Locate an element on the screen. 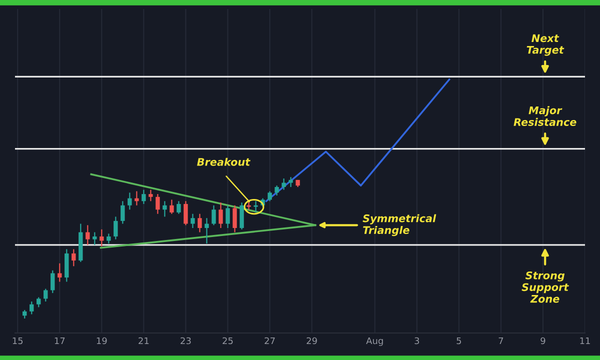 The width and height of the screenshot is (600, 360). x-tick-label: 21 is located at coordinates (143, 340).